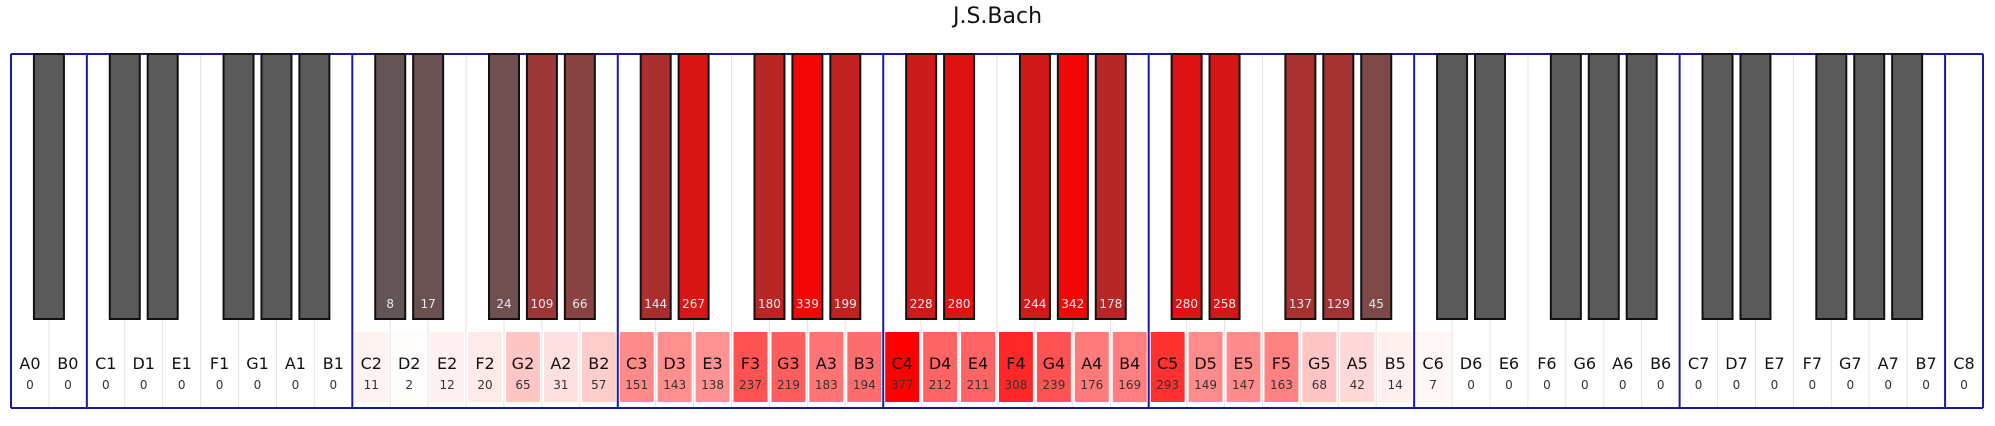  Describe the element at coordinates (1641, 186) in the screenshot. I see `black-key-A6-sharp` at that location.